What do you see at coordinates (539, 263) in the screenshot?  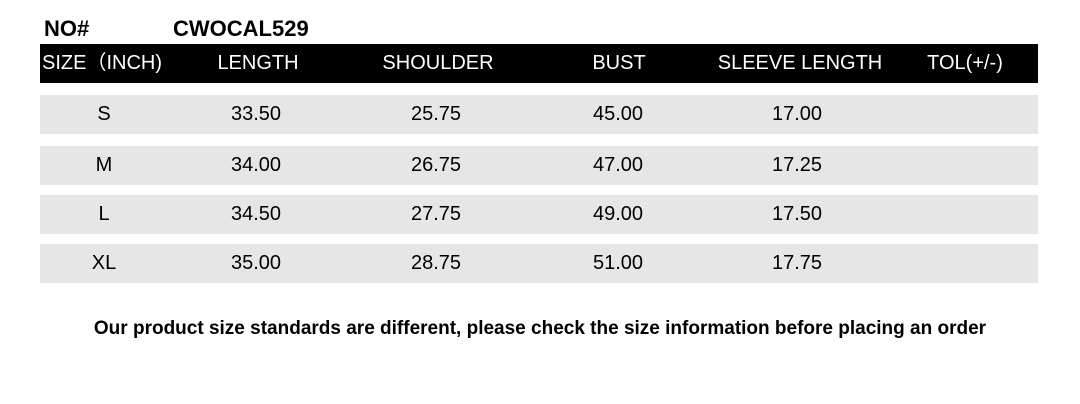 I see `table-row: XL 35.00 28.75 51.00 17.75` at bounding box center [539, 263].